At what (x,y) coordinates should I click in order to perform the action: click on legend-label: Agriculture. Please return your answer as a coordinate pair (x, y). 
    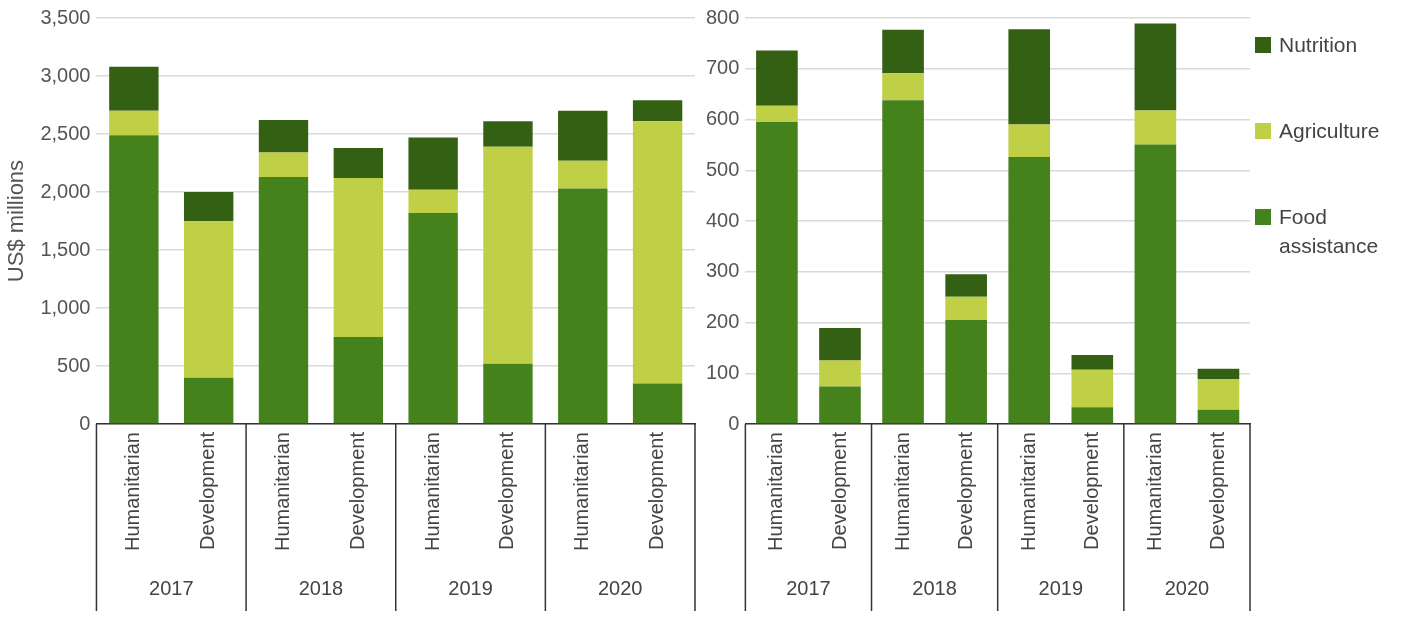
    Looking at the image, I should click on (1329, 131).